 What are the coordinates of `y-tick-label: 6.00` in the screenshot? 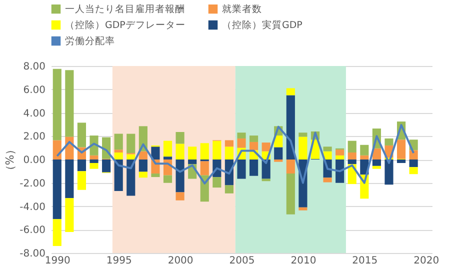 It's located at (34, 90).